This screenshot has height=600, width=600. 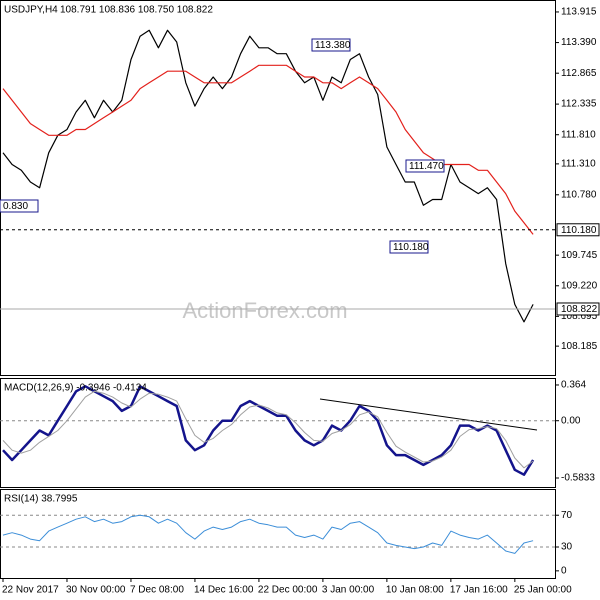 What do you see at coordinates (96, 590) in the screenshot?
I see `x-tick-label: 30 Nov 00:00` at bounding box center [96, 590].